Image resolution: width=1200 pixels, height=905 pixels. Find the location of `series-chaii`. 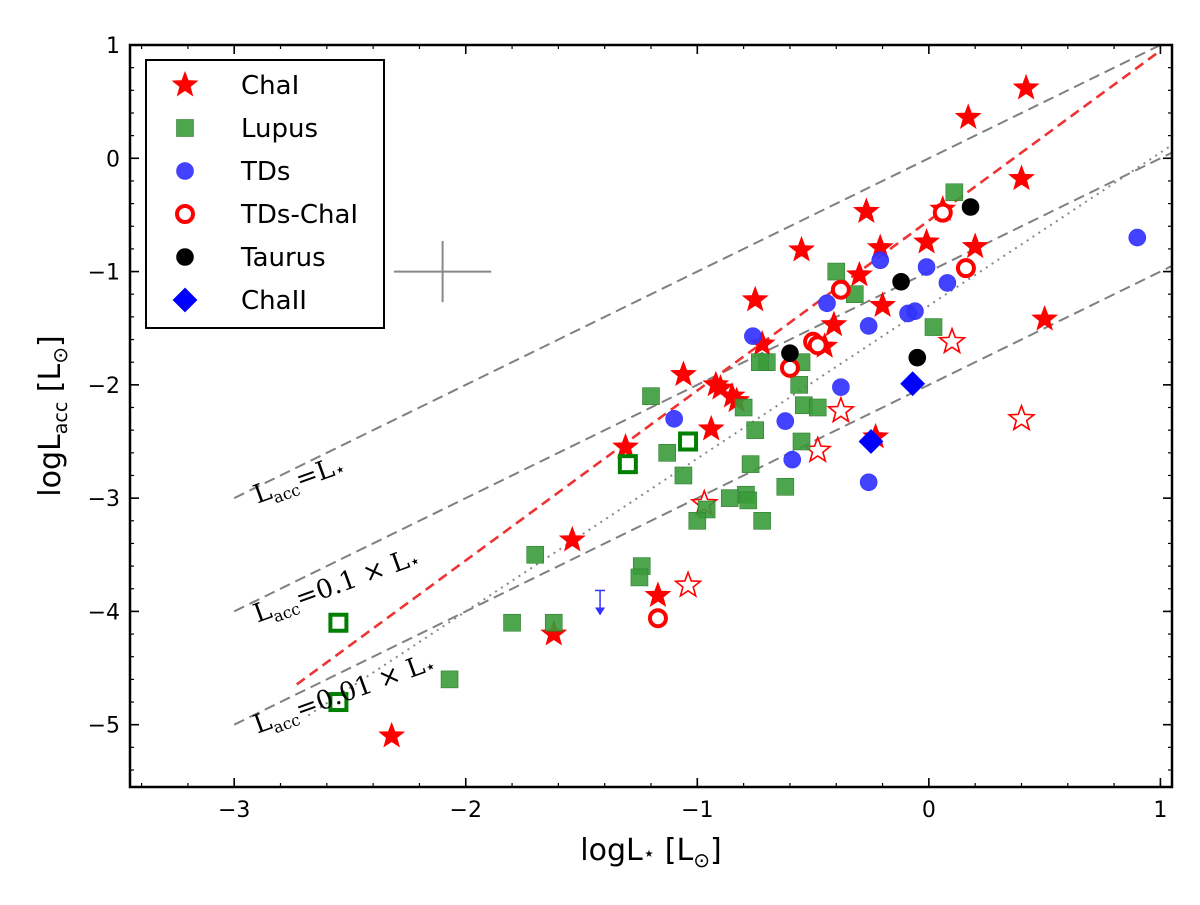

series-chaii is located at coordinates (892, 412).